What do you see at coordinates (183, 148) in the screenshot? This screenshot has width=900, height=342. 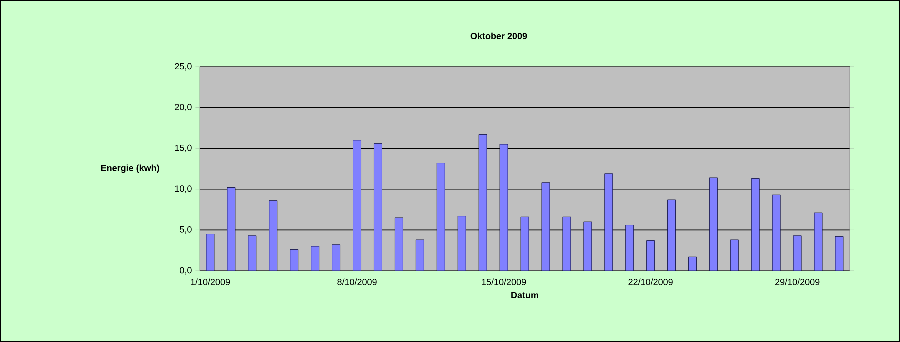 I see `y-tick-label: 15,0` at bounding box center [183, 148].